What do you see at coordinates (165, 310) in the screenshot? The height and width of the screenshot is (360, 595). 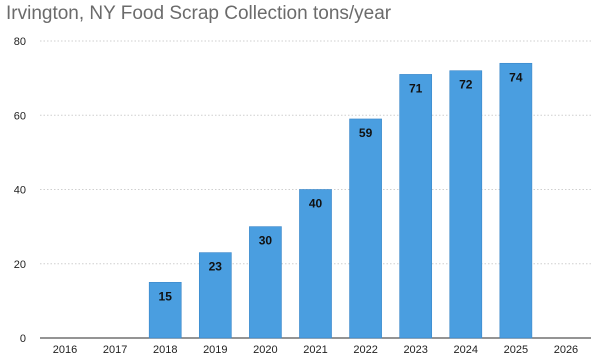 I see `bar-2018` at bounding box center [165, 310].